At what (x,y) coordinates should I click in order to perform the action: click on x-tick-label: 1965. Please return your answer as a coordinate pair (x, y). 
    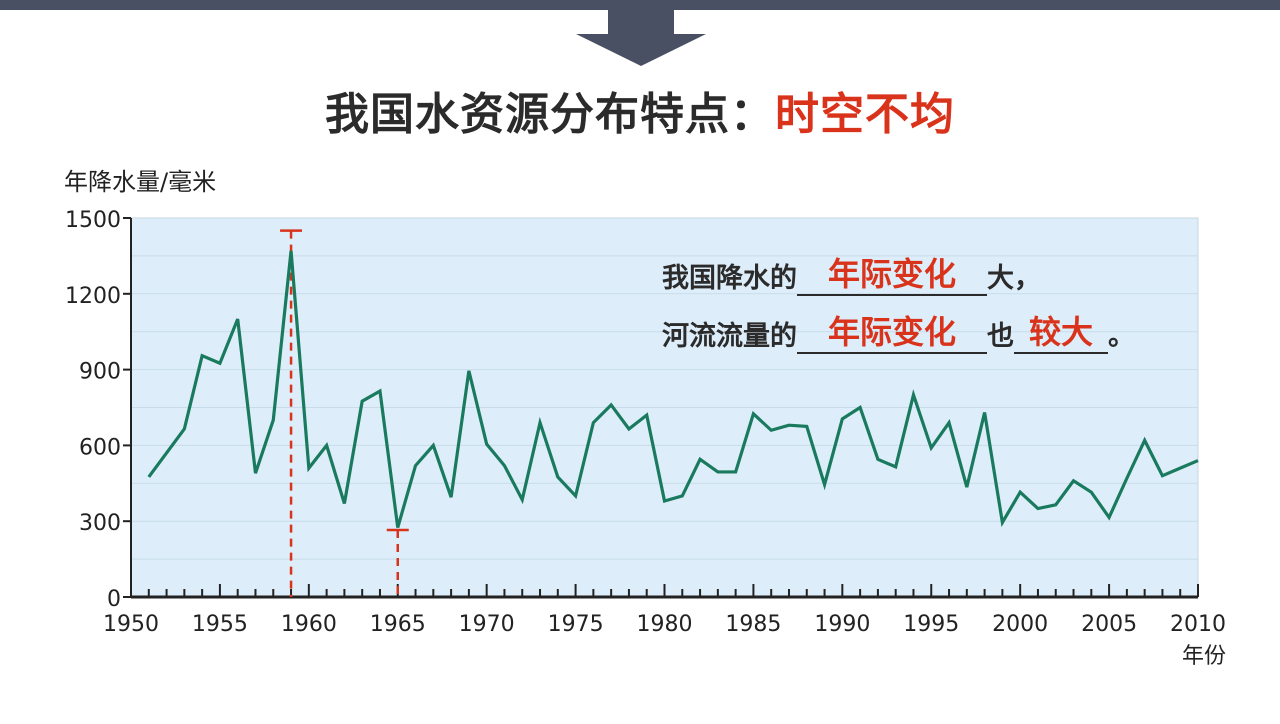
    Looking at the image, I should click on (398, 624).